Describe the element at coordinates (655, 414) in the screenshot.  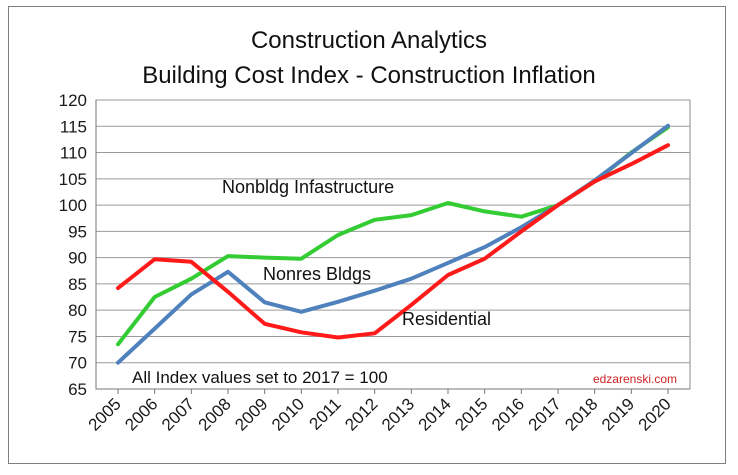
I see `x-tick-label: 2020` at that location.